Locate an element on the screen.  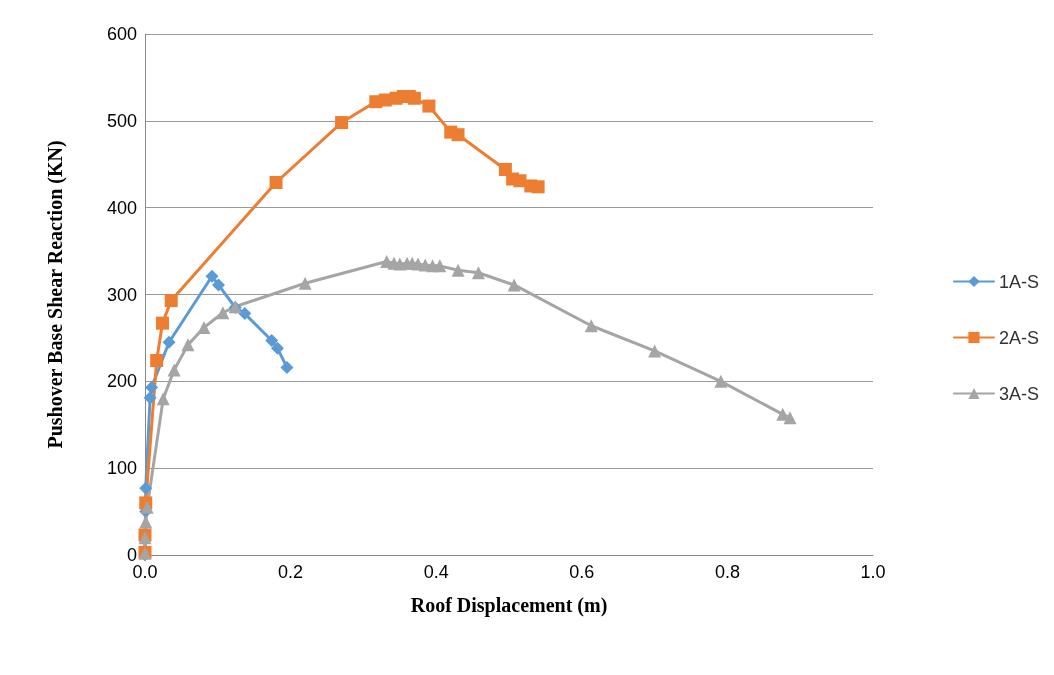
legend-label: 3A-S is located at coordinates (1019, 393).